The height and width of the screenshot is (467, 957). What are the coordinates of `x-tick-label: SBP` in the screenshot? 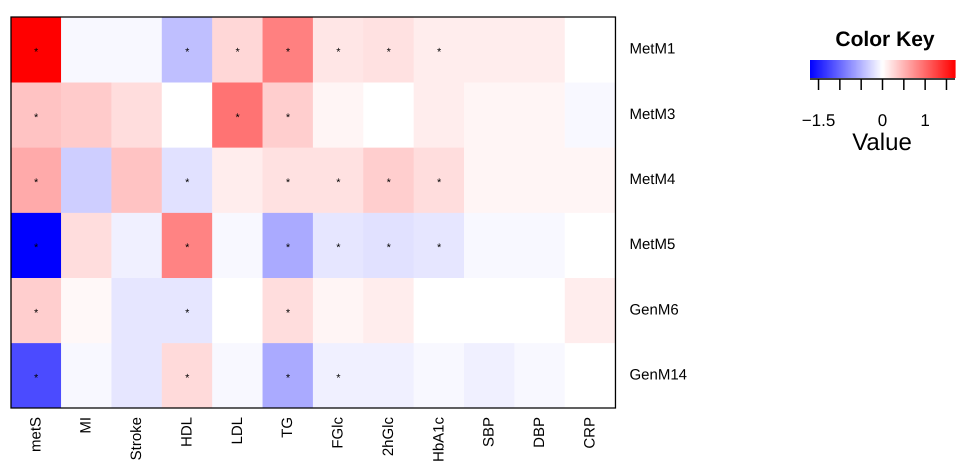 It's located at (489, 431).